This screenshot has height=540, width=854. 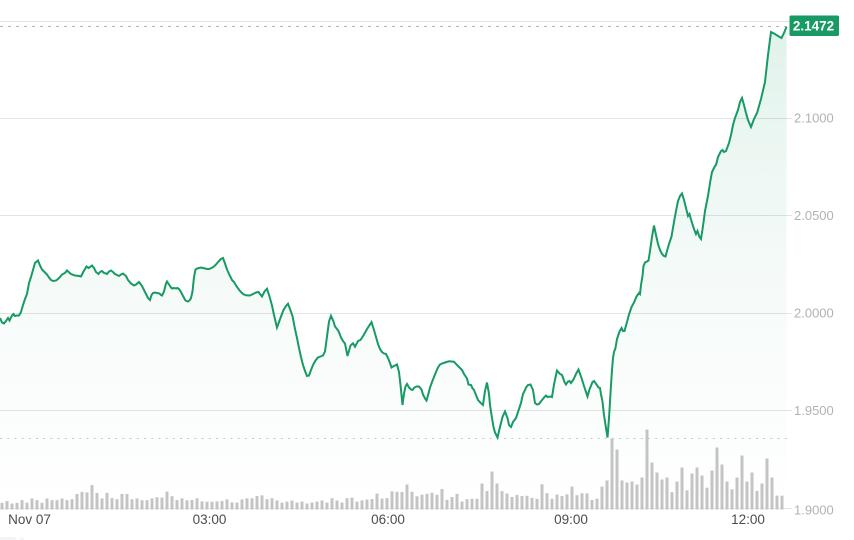 What do you see at coordinates (814, 510) in the screenshot?
I see `svg-text: 1.9000` at bounding box center [814, 510].